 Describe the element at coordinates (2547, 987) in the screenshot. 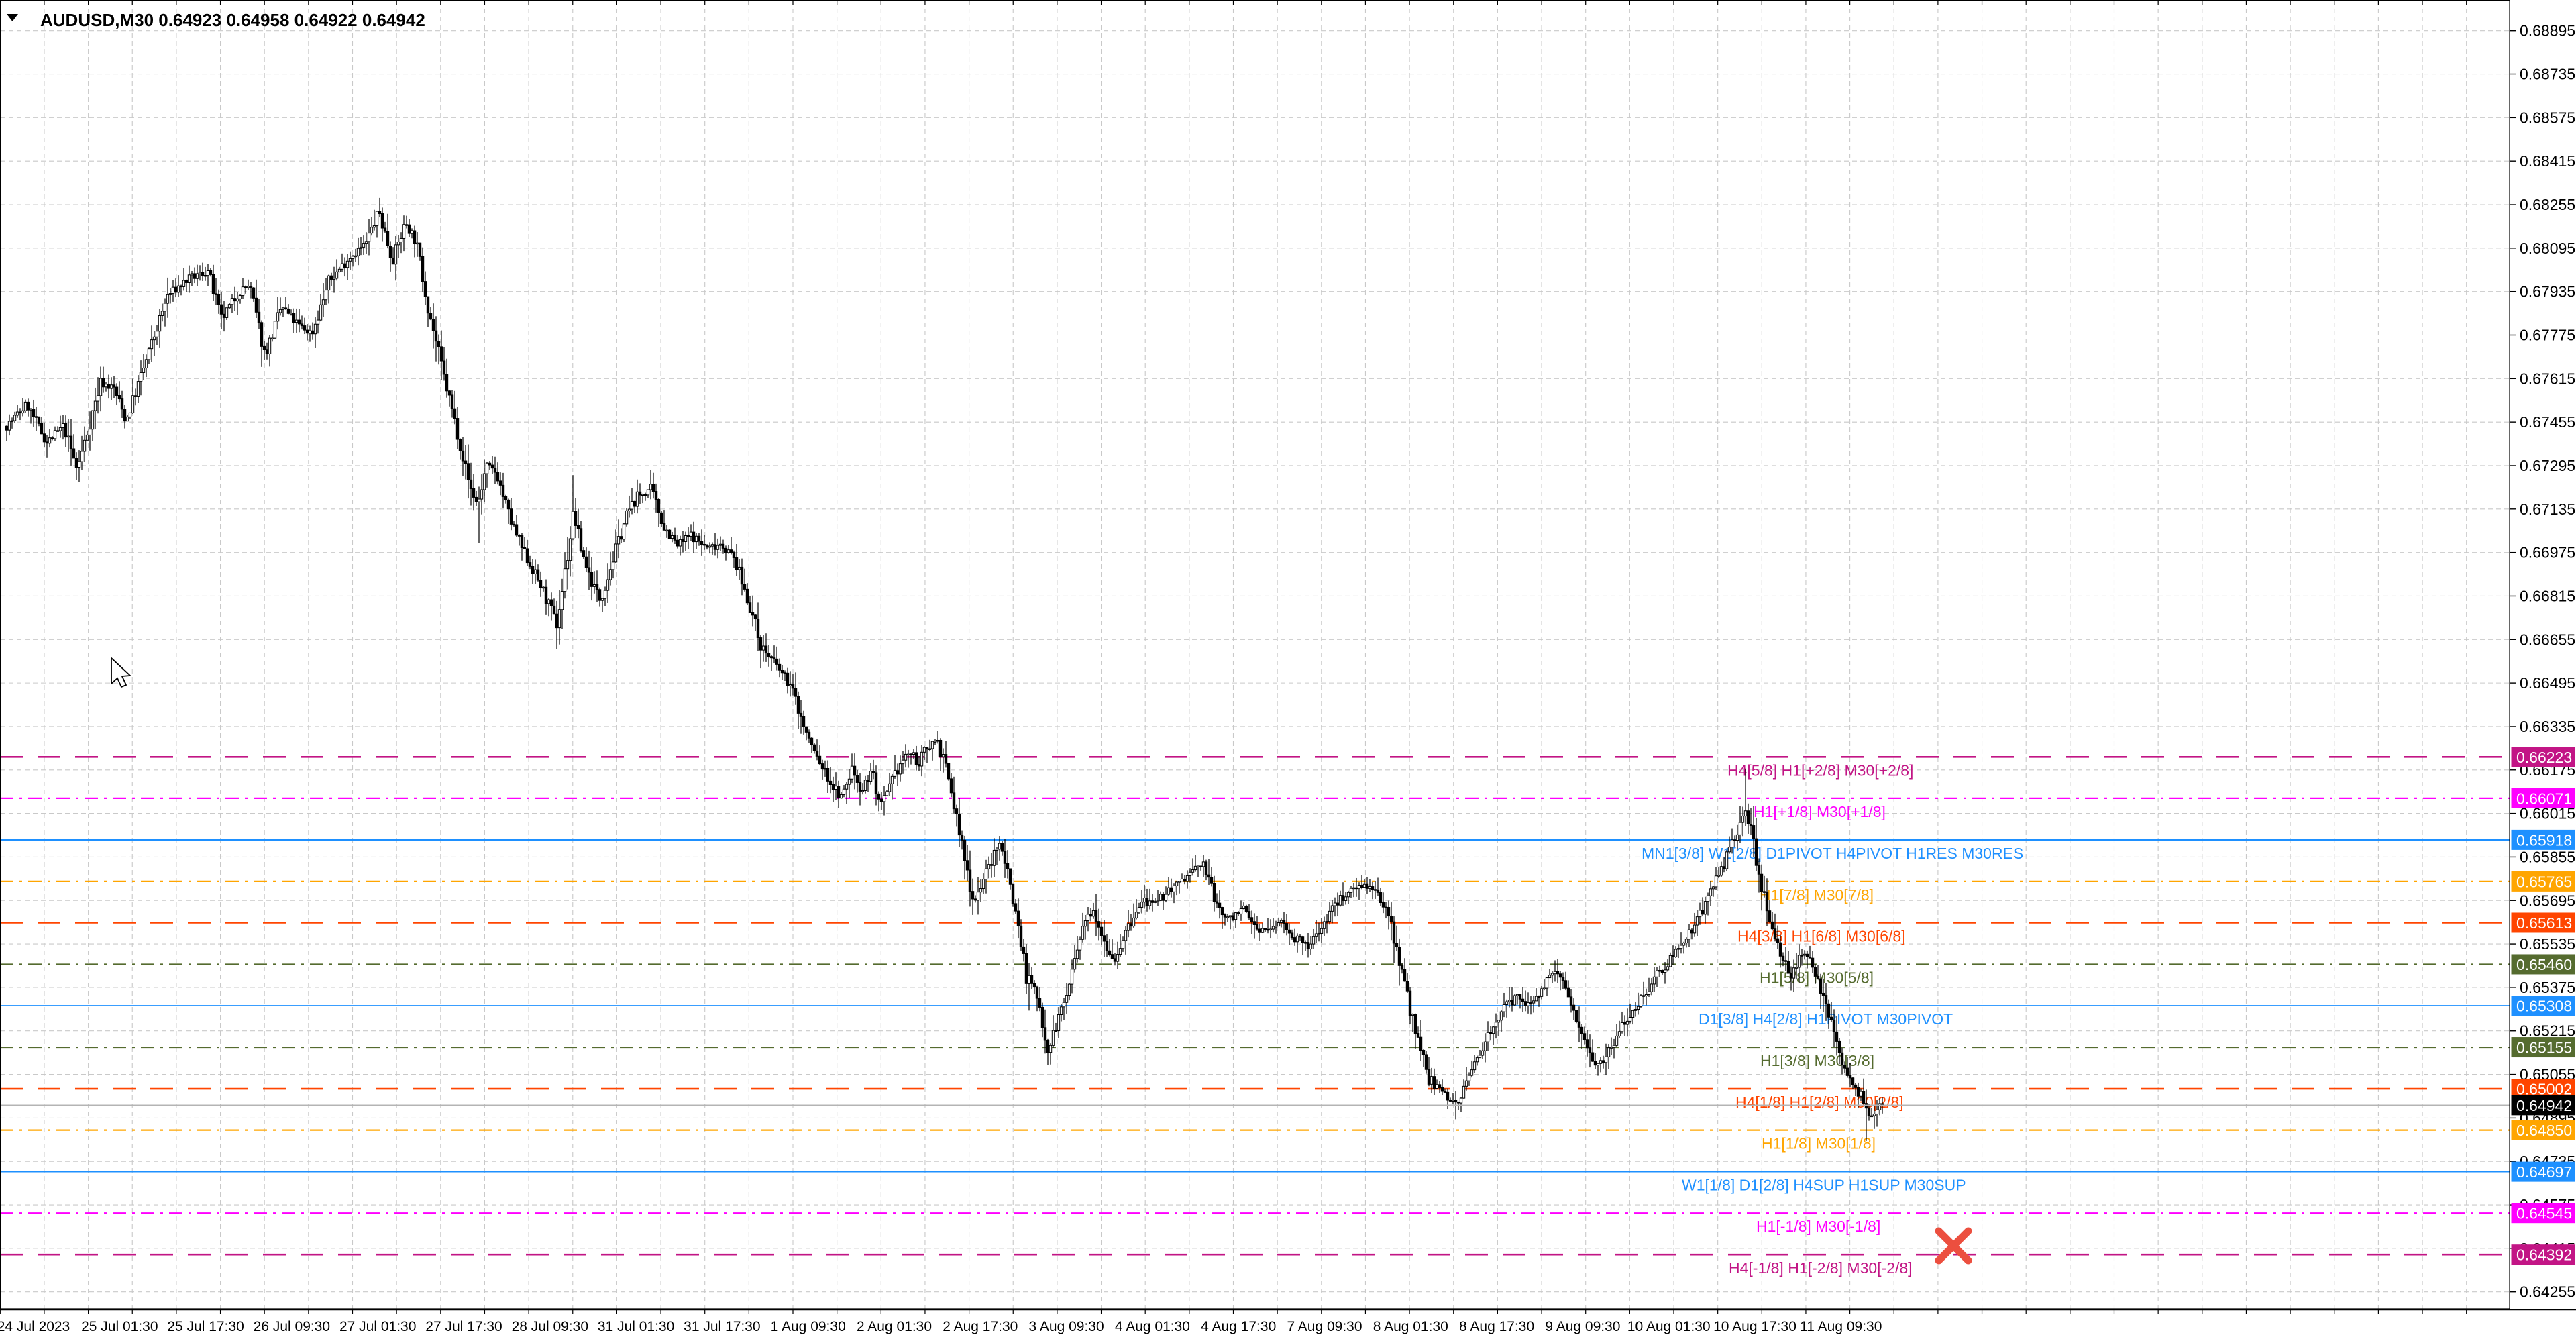

I see `price-axis-label: 0.65375` at that location.